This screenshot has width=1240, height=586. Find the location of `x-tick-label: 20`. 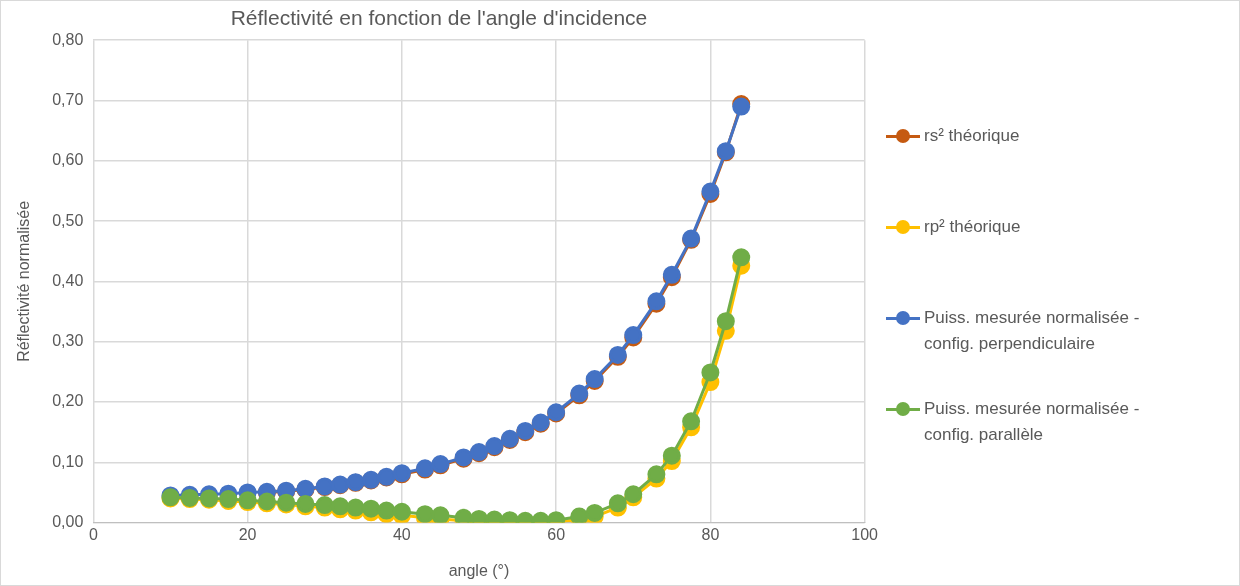

x-tick-label: 20 is located at coordinates (247, 534).